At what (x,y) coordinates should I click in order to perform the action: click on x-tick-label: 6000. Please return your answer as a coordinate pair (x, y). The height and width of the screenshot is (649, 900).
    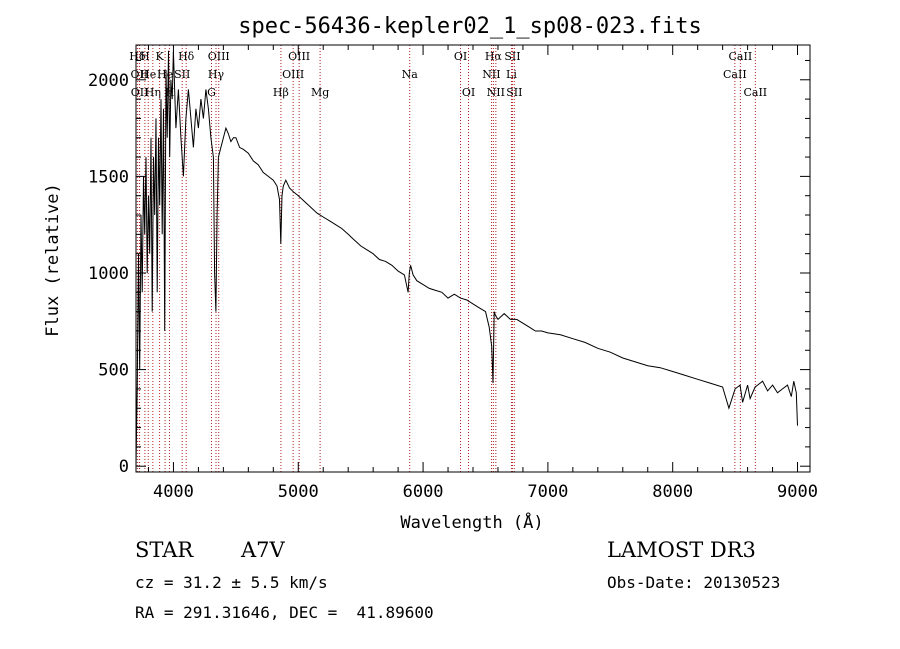
    Looking at the image, I should click on (423, 492).